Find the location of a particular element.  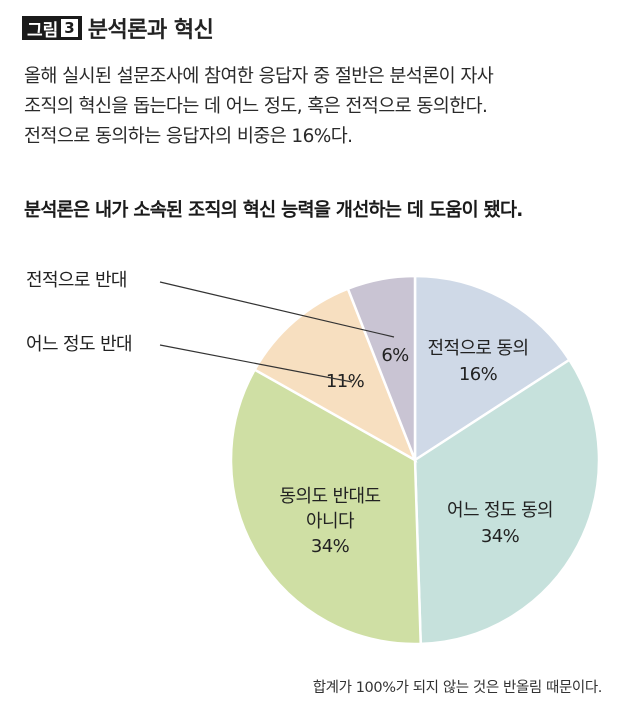

footnote: 합계가 100%가 되지 않는 것은 반올림 때문이다. is located at coordinates (457, 688).